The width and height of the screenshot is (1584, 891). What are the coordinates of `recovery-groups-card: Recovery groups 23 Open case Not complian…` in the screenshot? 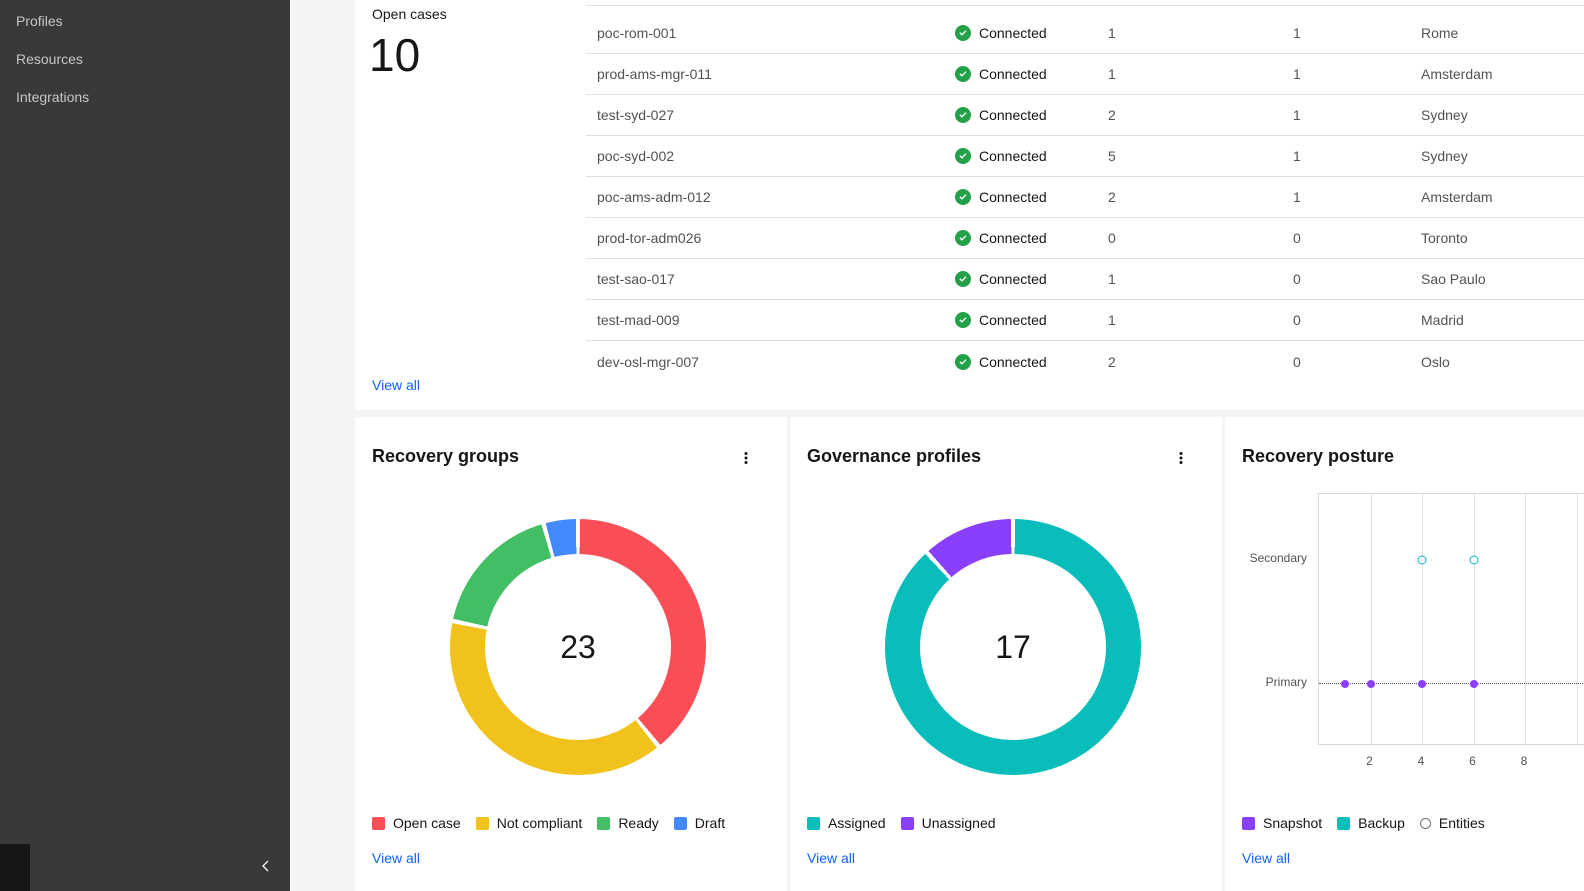 It's located at (571, 654).